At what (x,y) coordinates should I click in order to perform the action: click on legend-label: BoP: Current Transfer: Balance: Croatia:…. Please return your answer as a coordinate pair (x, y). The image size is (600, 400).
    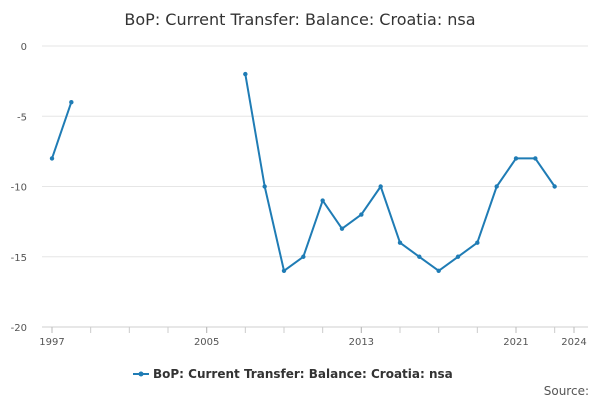
    Looking at the image, I should click on (303, 374).